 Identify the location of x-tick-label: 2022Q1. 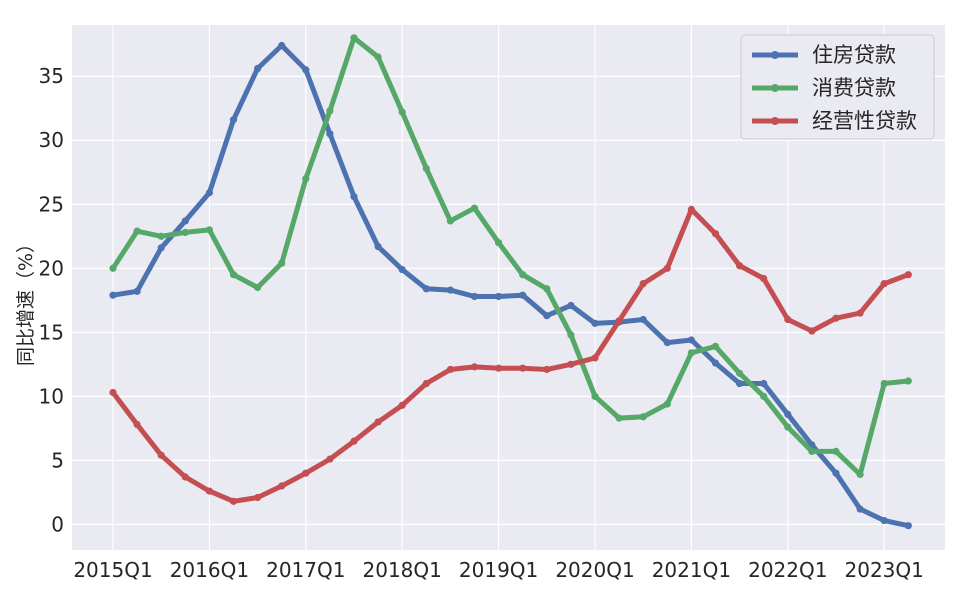
(787, 570).